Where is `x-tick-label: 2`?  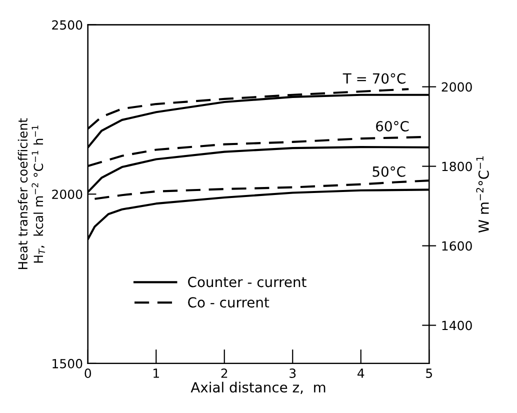
x-tick-label: 2 is located at coordinates (224, 373).